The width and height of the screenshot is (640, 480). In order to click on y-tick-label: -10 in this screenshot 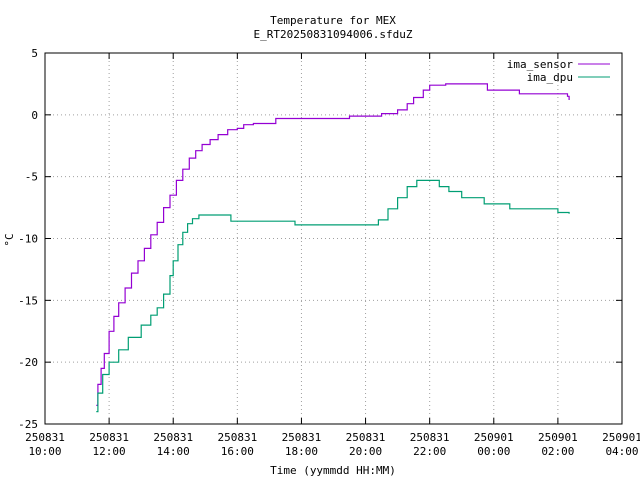, I will do `click(28, 239)`.